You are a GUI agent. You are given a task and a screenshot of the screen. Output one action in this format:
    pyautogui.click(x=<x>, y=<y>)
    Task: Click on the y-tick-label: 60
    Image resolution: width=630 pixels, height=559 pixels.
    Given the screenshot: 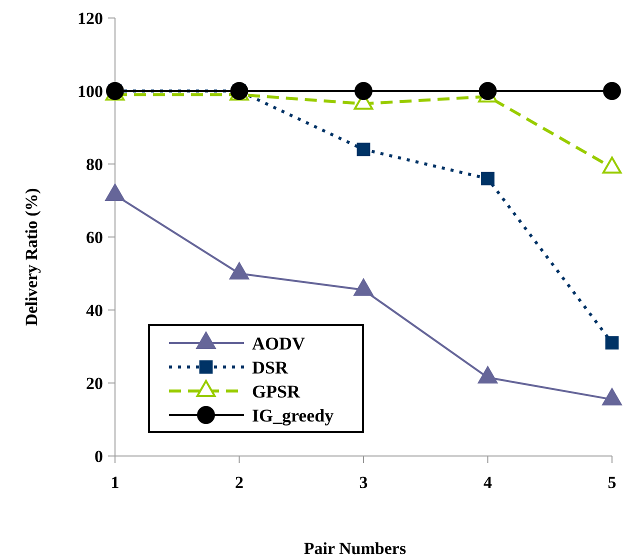 What is the action you would take?
    pyautogui.click(x=94, y=237)
    